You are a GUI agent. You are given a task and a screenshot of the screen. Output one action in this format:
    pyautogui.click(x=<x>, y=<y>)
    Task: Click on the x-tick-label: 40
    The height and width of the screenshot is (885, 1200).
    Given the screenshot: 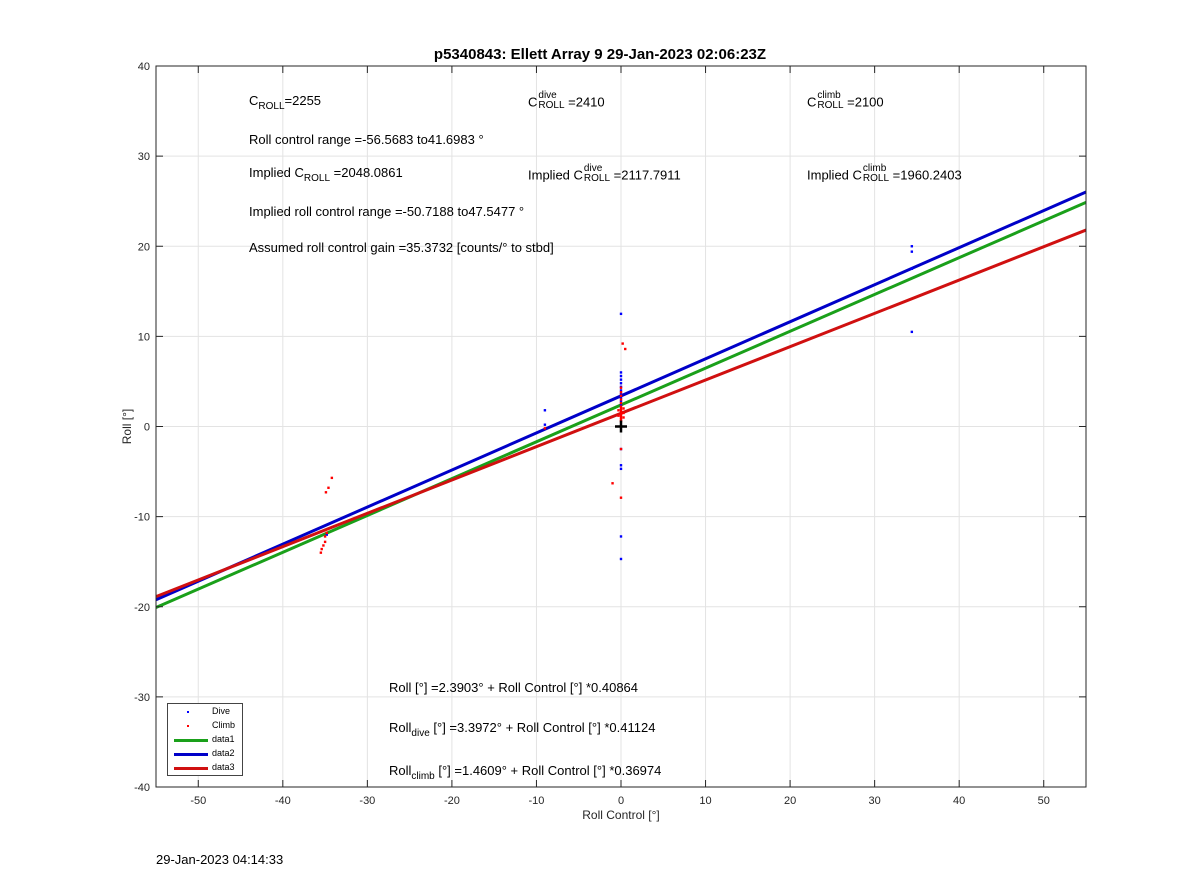 What is the action you would take?
    pyautogui.click(x=959, y=801)
    